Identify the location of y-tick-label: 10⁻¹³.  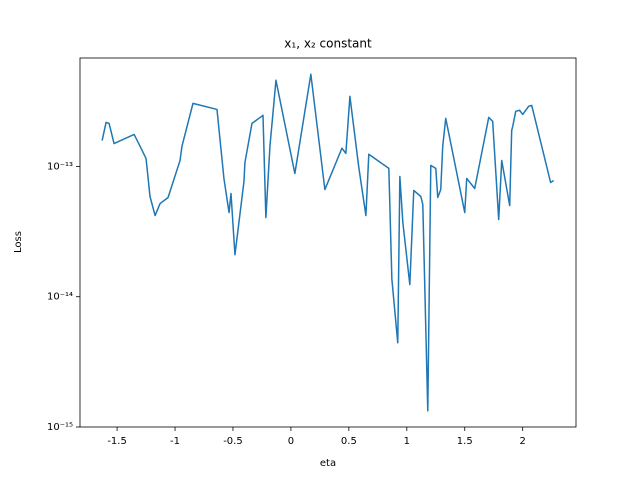
(60, 166).